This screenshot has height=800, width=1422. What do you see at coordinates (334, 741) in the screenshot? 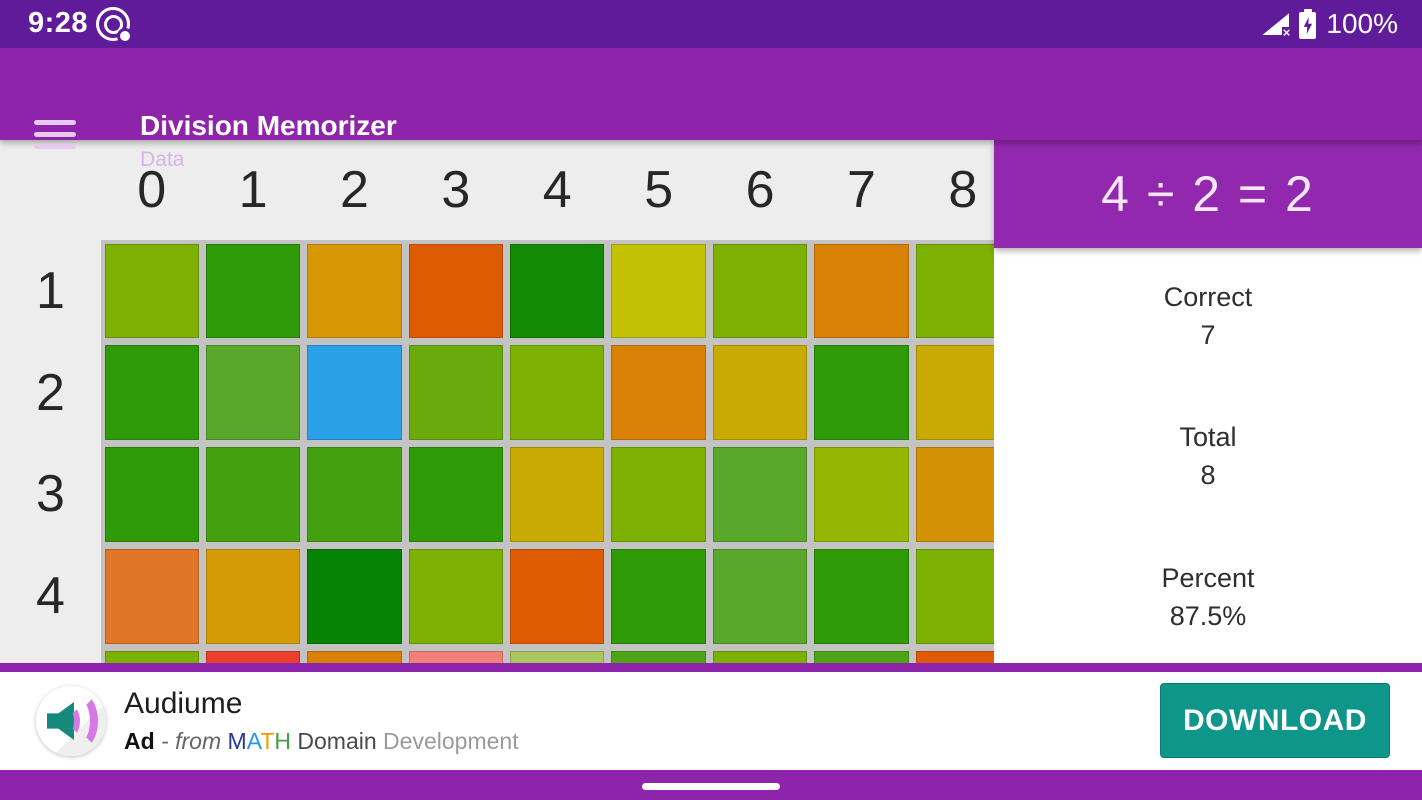
I see `advertiser-word: Domain` at bounding box center [334, 741].